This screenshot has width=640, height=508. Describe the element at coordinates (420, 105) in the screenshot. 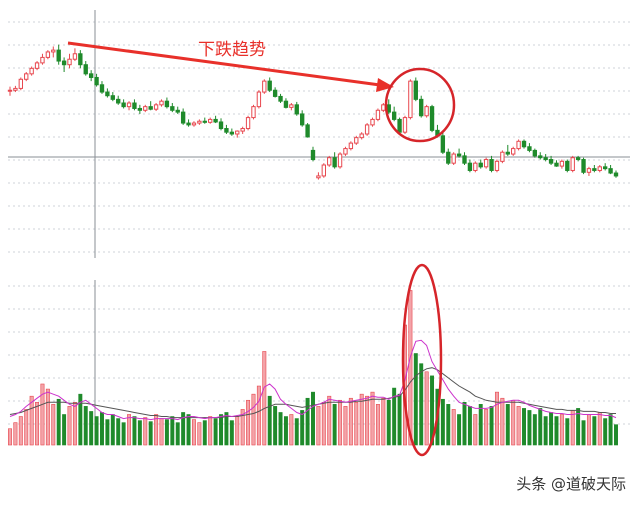

I see `price-spike-highlight-circle` at that location.